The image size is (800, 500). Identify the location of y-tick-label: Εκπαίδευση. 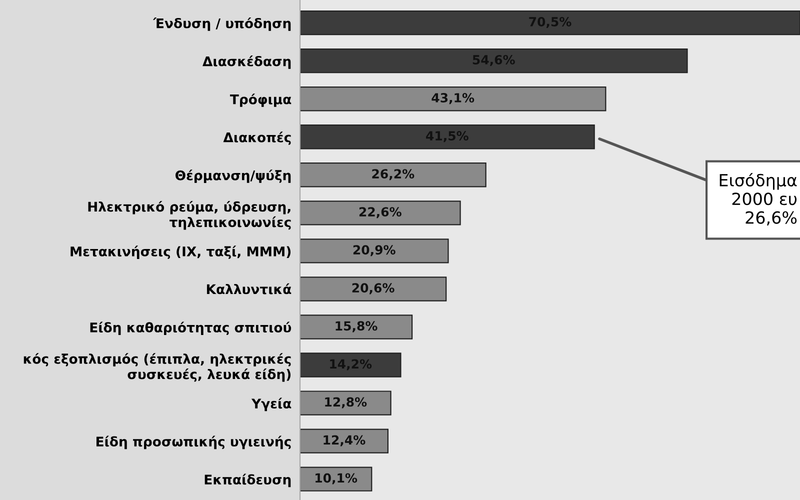
(247, 481).